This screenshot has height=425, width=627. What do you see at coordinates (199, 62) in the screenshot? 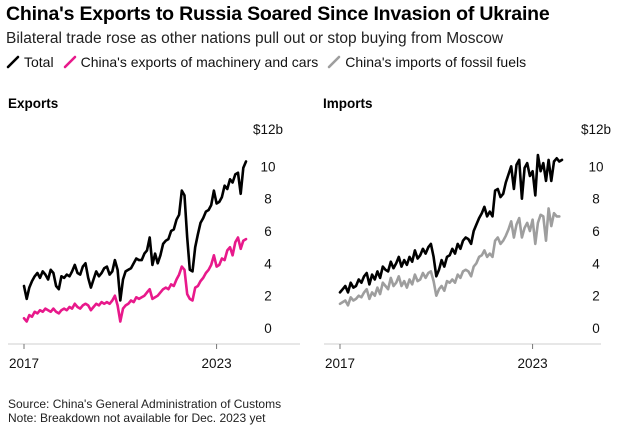
I see `legend-label-machinery: China's exports of machinery and cars` at bounding box center [199, 62].